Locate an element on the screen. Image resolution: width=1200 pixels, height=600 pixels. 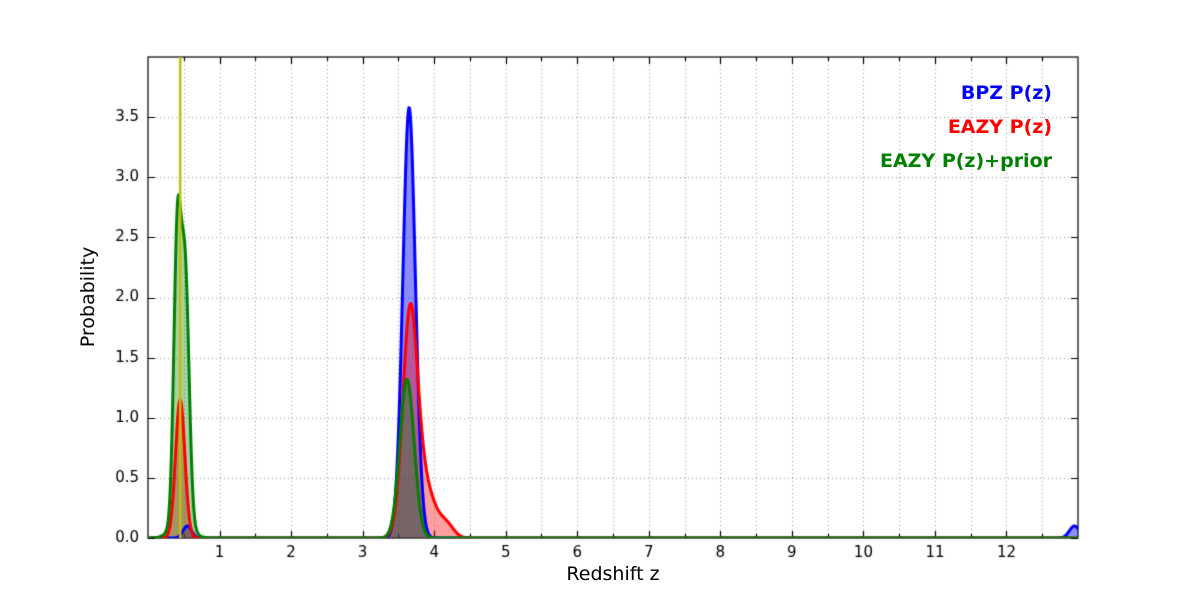
y-axis-label: Probability is located at coordinates (88, 297).